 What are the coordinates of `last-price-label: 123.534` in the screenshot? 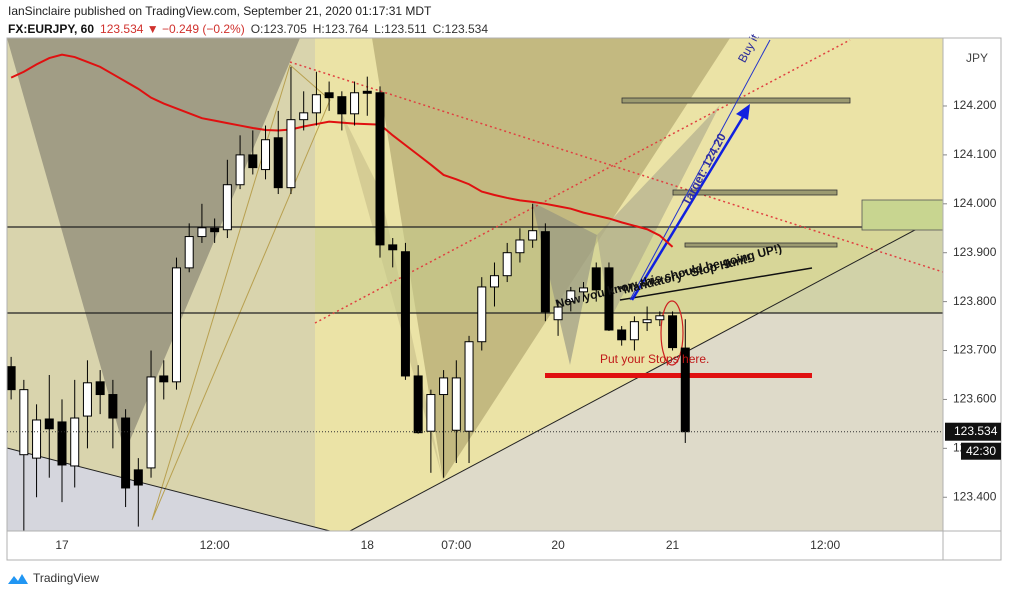 It's located at (976, 431).